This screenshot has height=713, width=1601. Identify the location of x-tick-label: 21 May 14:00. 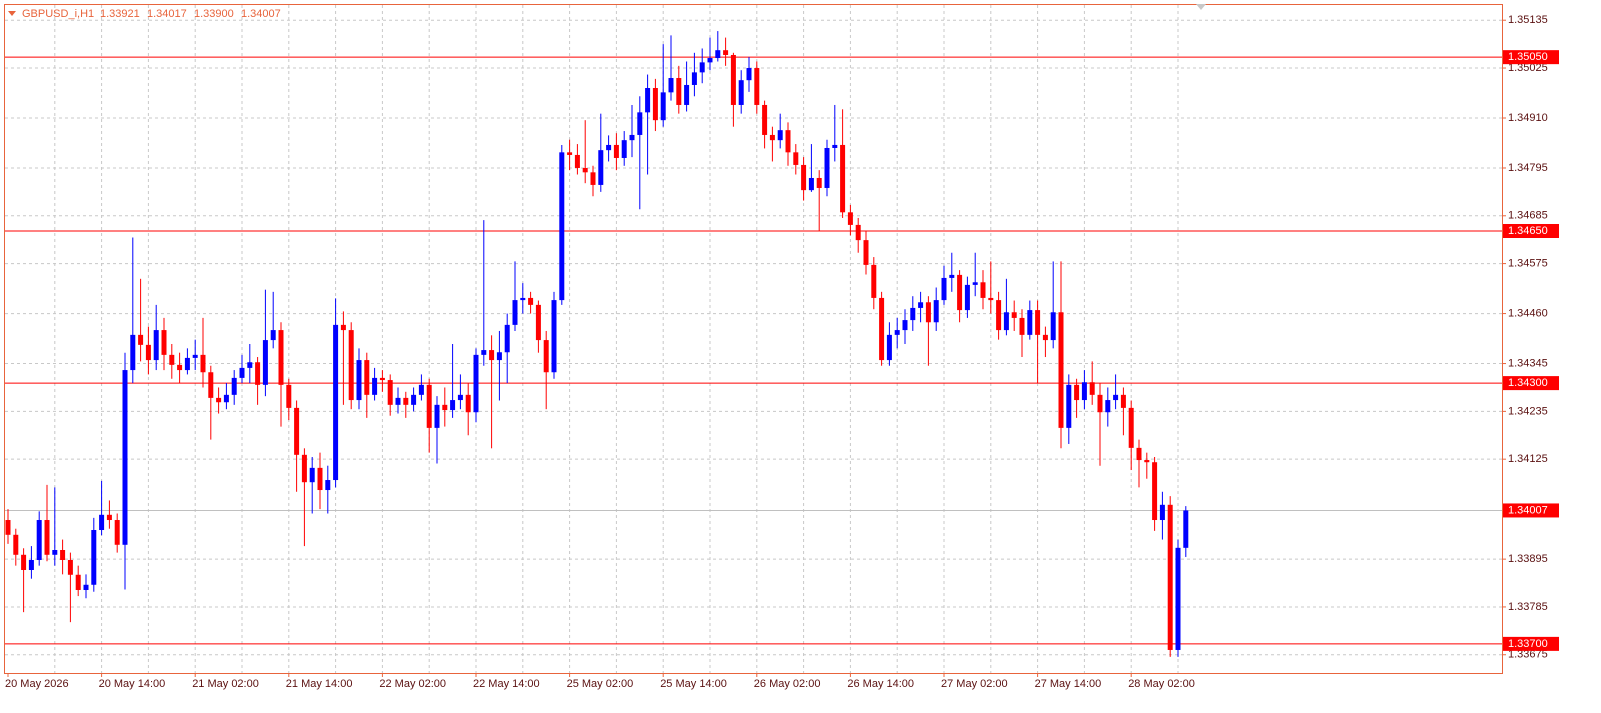
(319, 684).